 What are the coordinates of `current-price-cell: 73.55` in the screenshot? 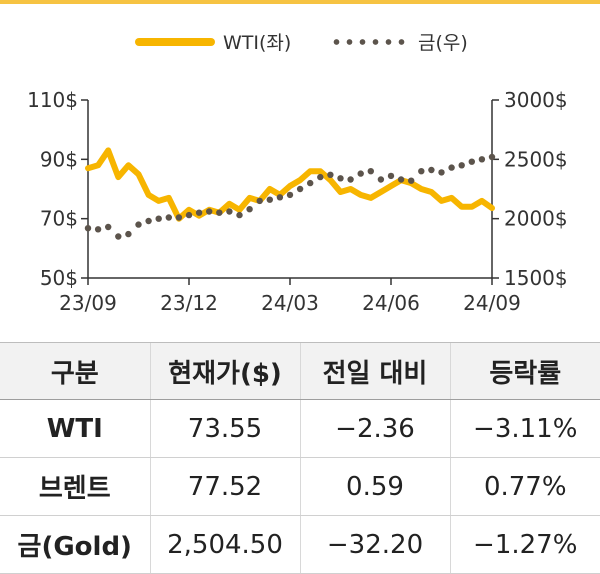 It's located at (224, 428).